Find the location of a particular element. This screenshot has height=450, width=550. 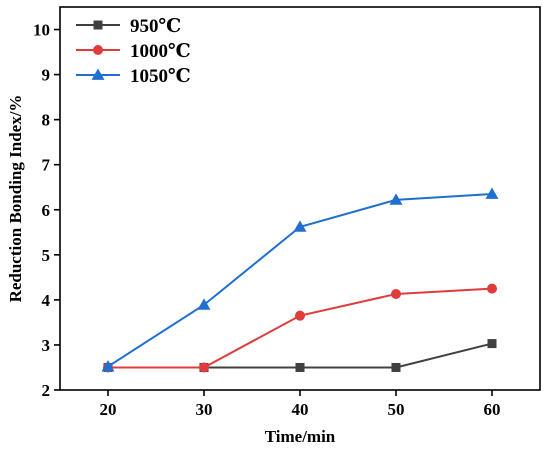

y-axis: 2 3 4 5 6 7 8 9 10 is located at coordinates (46, 210).